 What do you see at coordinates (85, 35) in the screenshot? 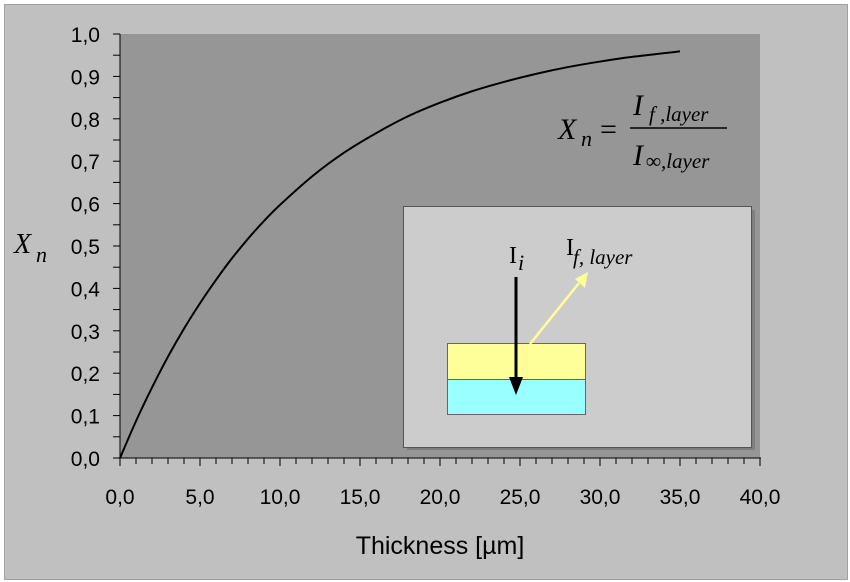
I see `y-tick-label: 1,0` at bounding box center [85, 35].